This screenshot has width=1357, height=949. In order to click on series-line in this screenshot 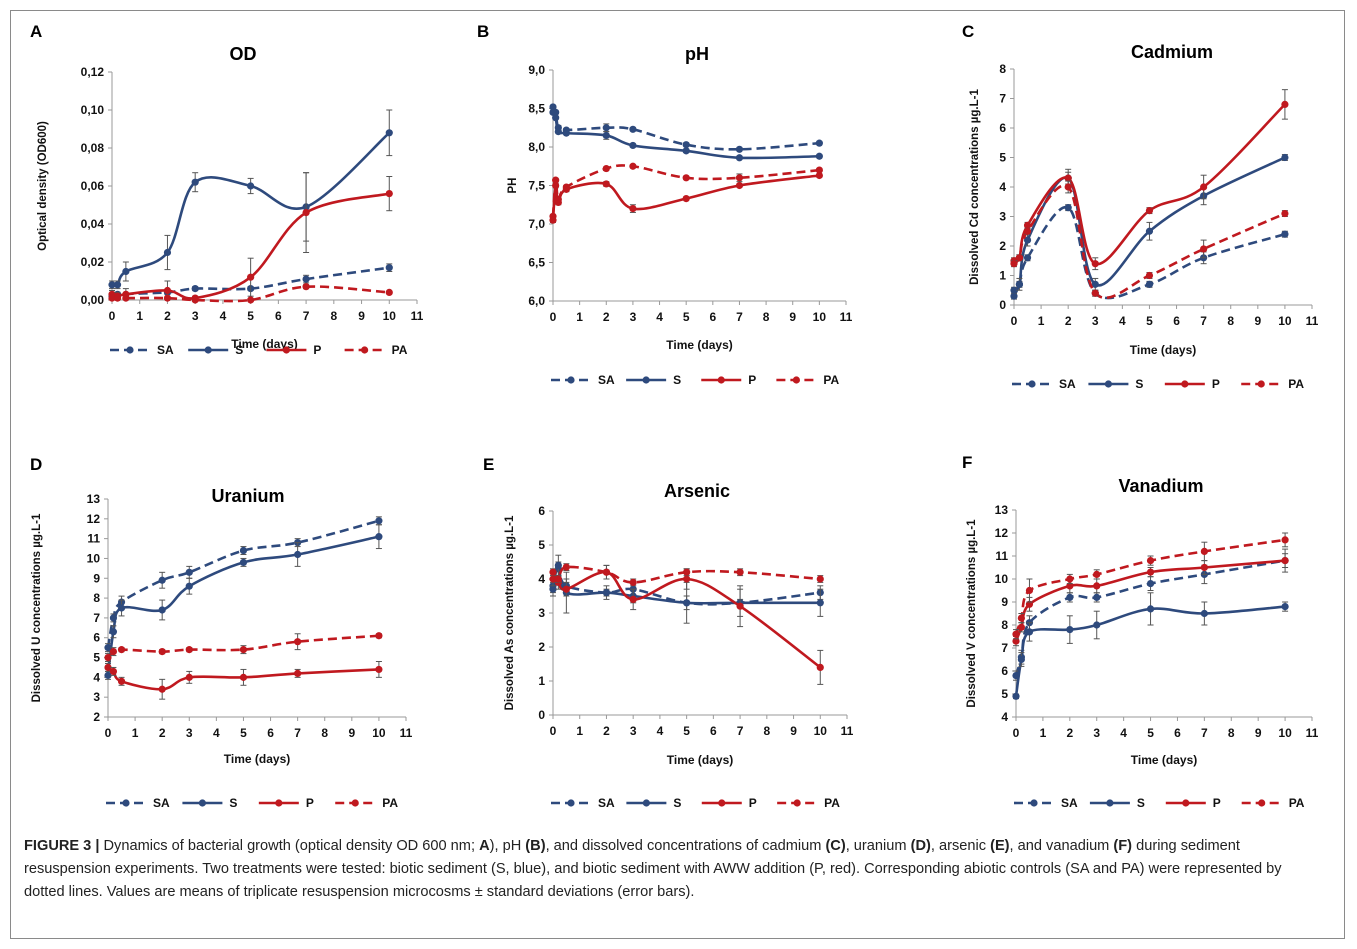, I will do `click(243, 605)`.